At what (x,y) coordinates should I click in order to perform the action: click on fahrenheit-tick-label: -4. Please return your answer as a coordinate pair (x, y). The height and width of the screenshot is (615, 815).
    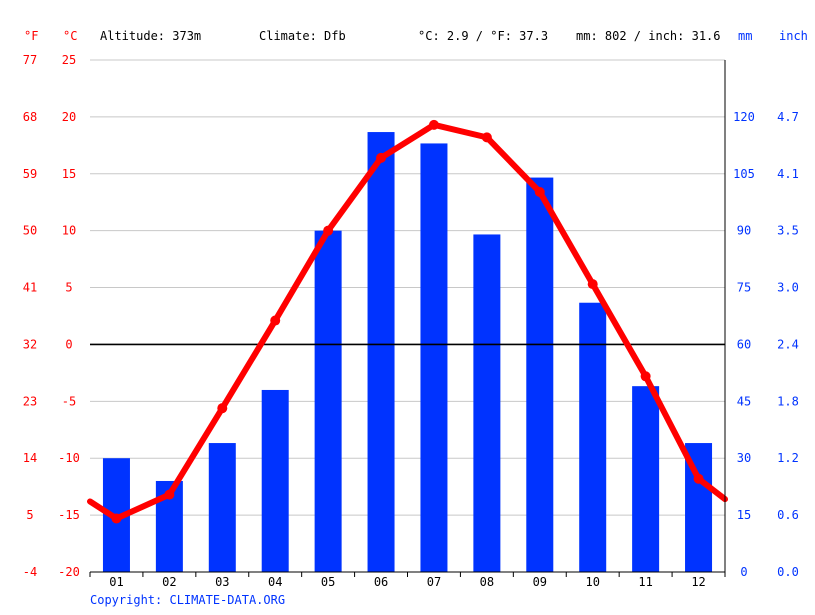
    Looking at the image, I should click on (30, 572).